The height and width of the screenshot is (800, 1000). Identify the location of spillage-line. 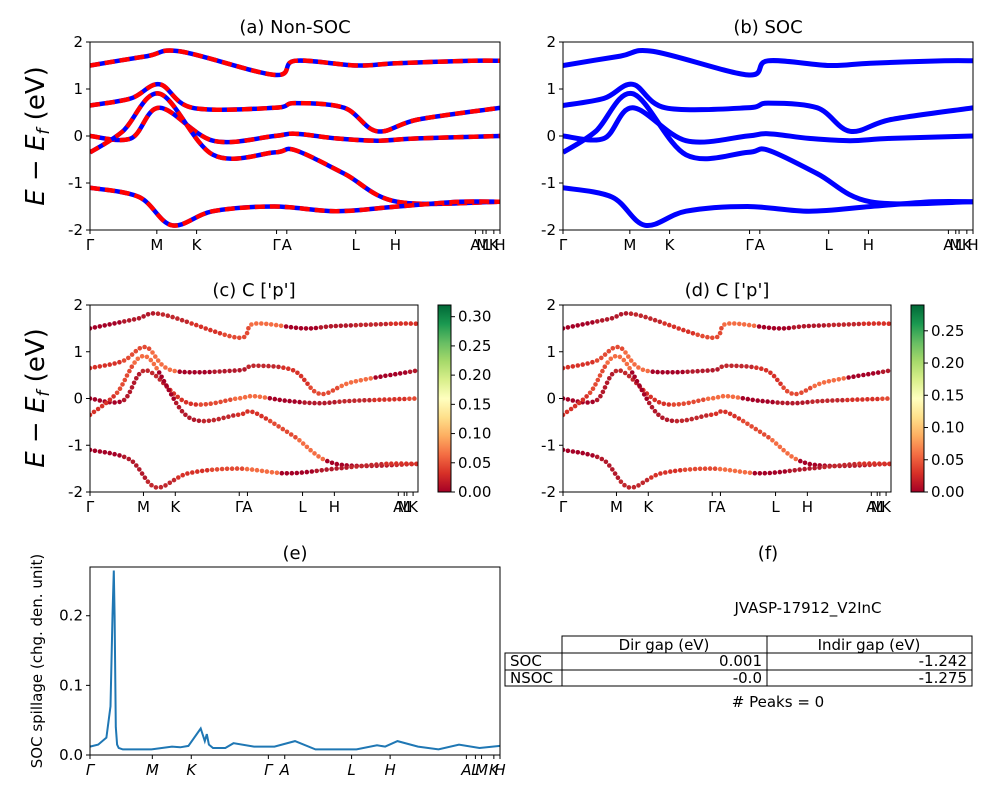
(295, 660).